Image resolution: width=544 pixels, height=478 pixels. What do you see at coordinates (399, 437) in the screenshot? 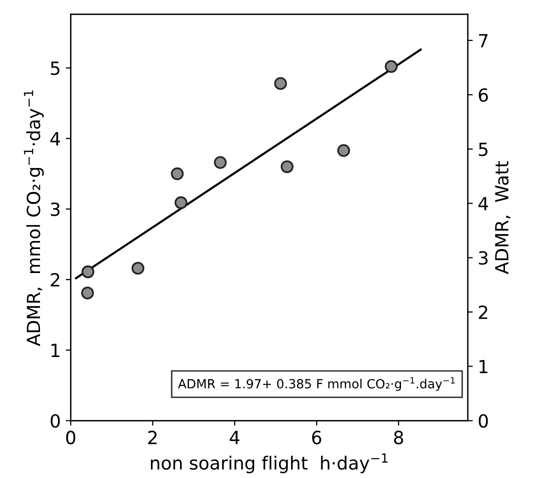
I see `x-tick-label: 8` at bounding box center [399, 437].